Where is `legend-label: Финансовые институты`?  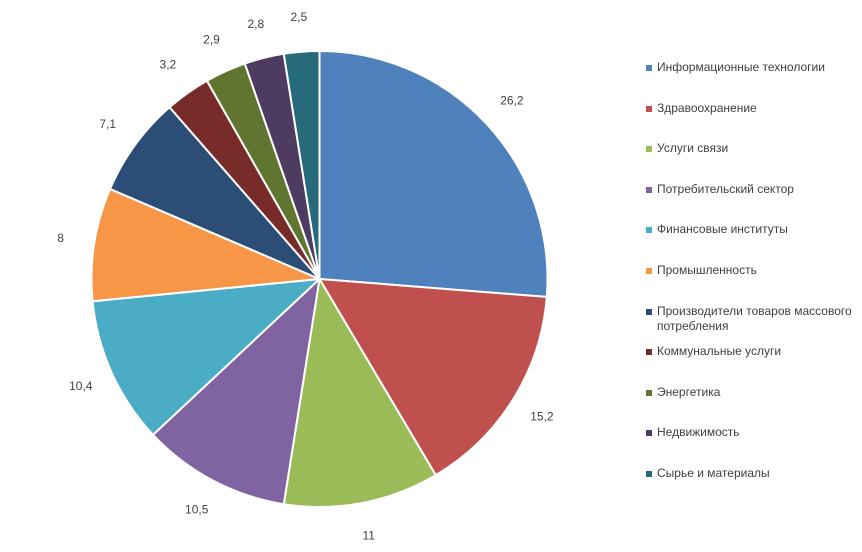
legend-label: Финансовые институты is located at coordinates (722, 229).